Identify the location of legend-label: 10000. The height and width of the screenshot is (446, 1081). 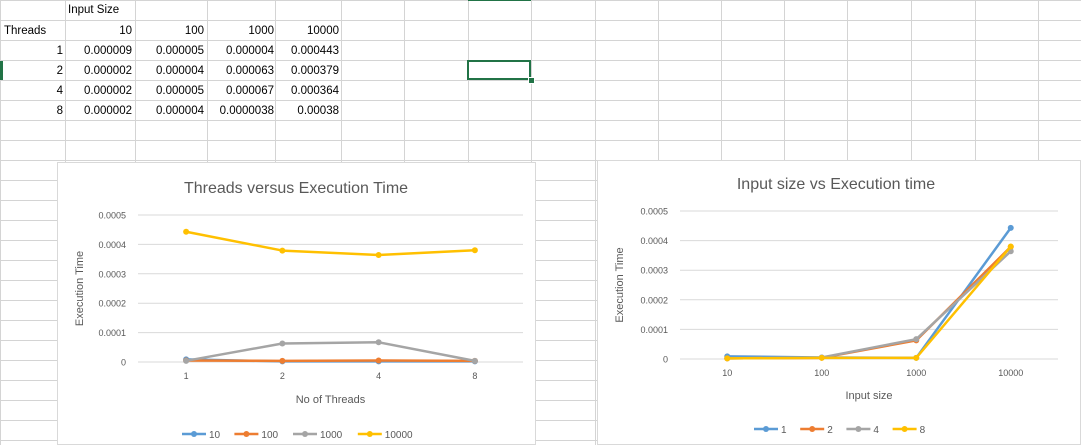
(399, 435).